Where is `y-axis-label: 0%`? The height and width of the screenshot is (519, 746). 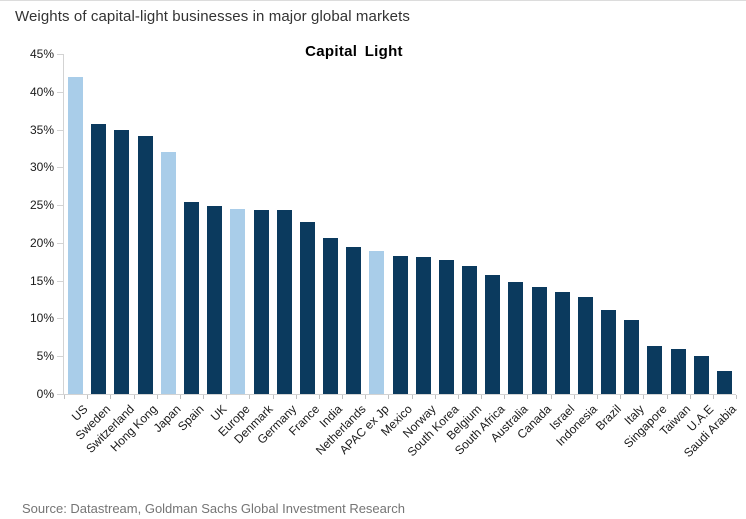 y-axis-label: 0% is located at coordinates (45, 394).